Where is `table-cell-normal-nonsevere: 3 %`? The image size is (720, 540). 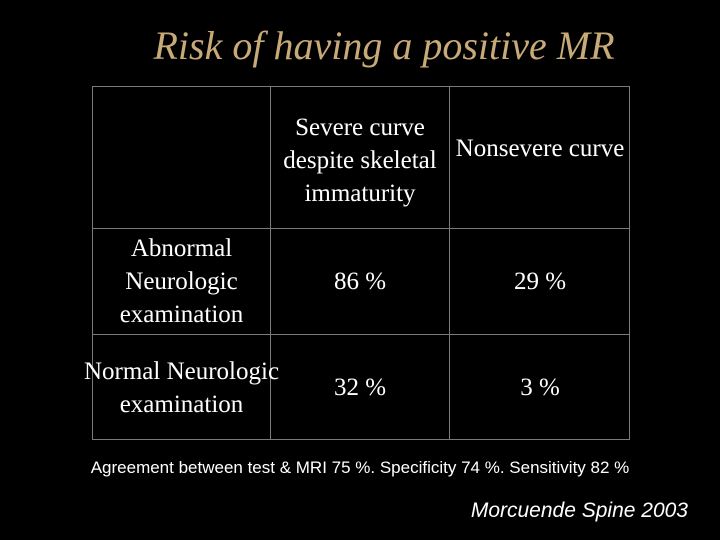
table-cell-normal-nonsevere: 3 % is located at coordinates (540, 387).